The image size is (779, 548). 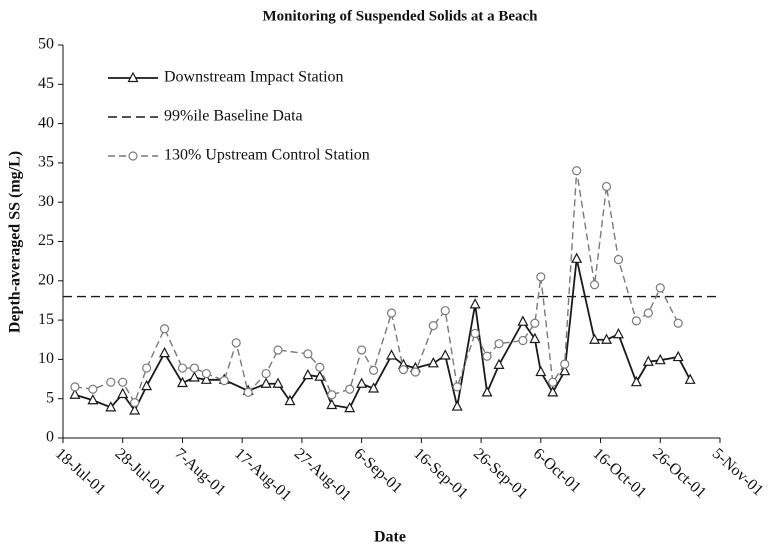 What do you see at coordinates (738, 472) in the screenshot?
I see `x-tick-label: 5-Nov-01` at bounding box center [738, 472].